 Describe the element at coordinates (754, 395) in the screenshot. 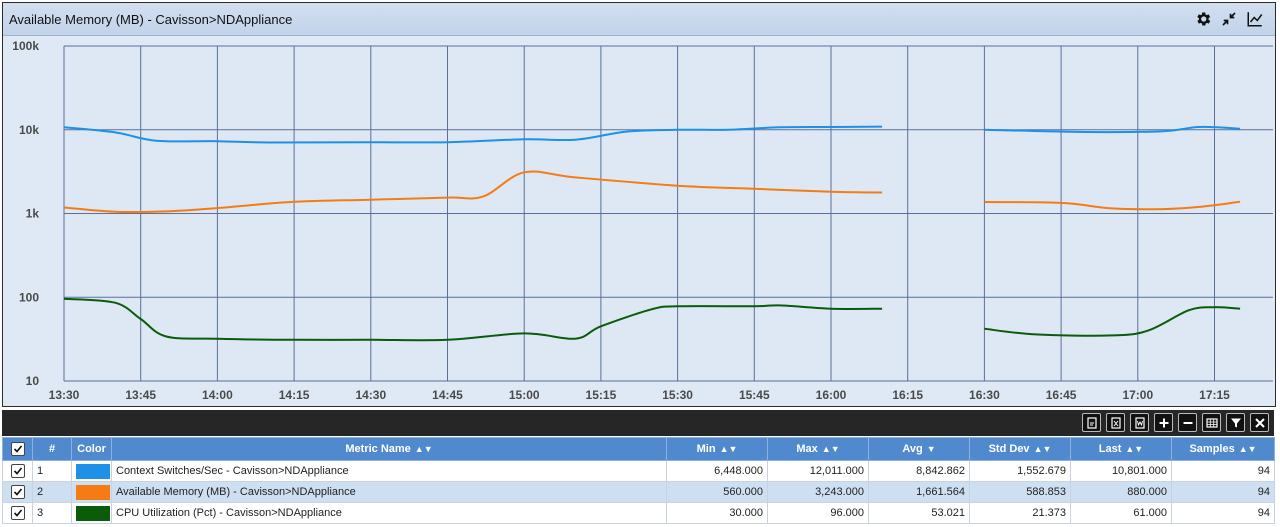

I see `x-tick-label: 15:45` at that location.